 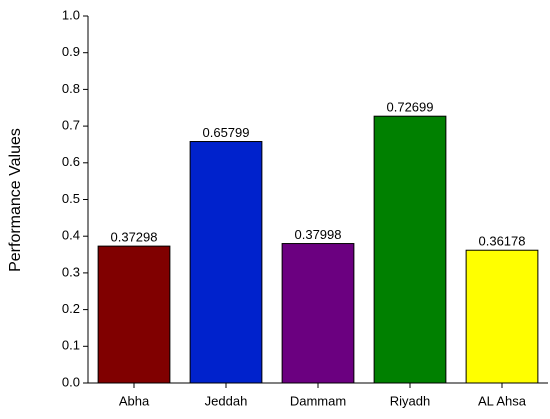 What do you see at coordinates (502, 400) in the screenshot?
I see `x-tick-label: AL Ahsa` at bounding box center [502, 400].